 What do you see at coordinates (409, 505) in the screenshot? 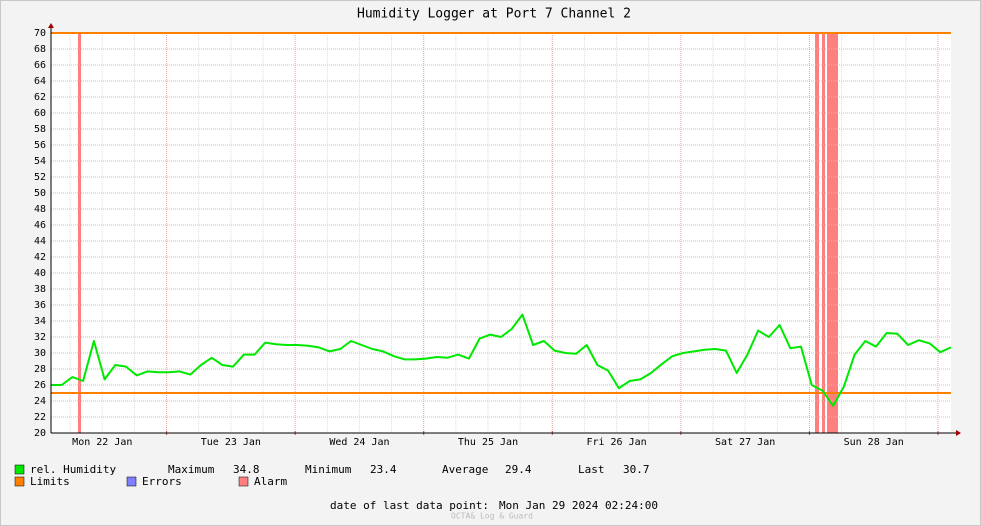
I see `footer-label: date of last data point:` at bounding box center [409, 505].